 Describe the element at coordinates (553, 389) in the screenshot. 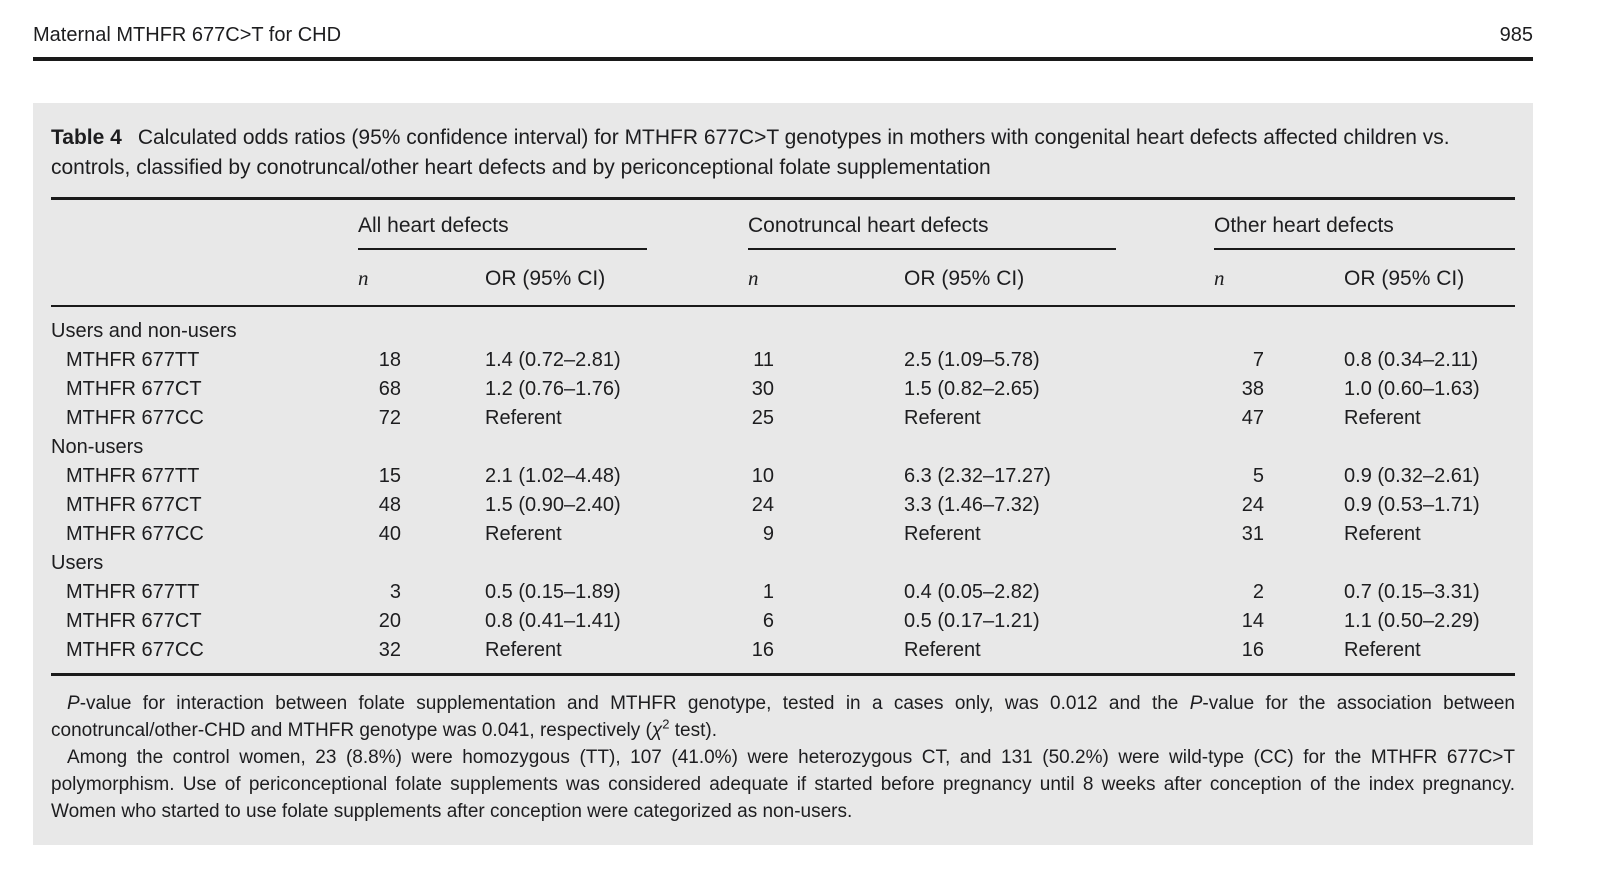

I see `or-all-cell: 1.2 (0.76–1.76)` at that location.